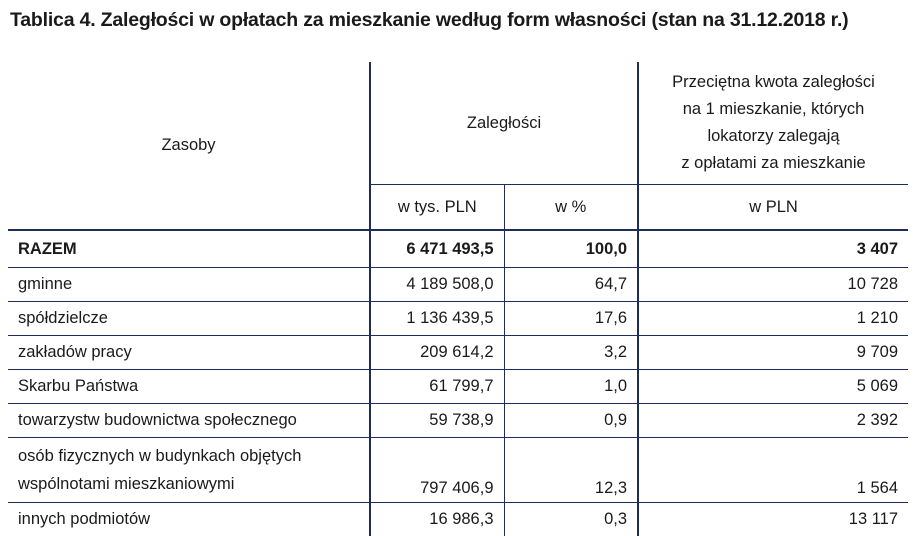 The width and height of the screenshot is (916, 536). I want to click on value-pln: 3 407, so click(773, 249).